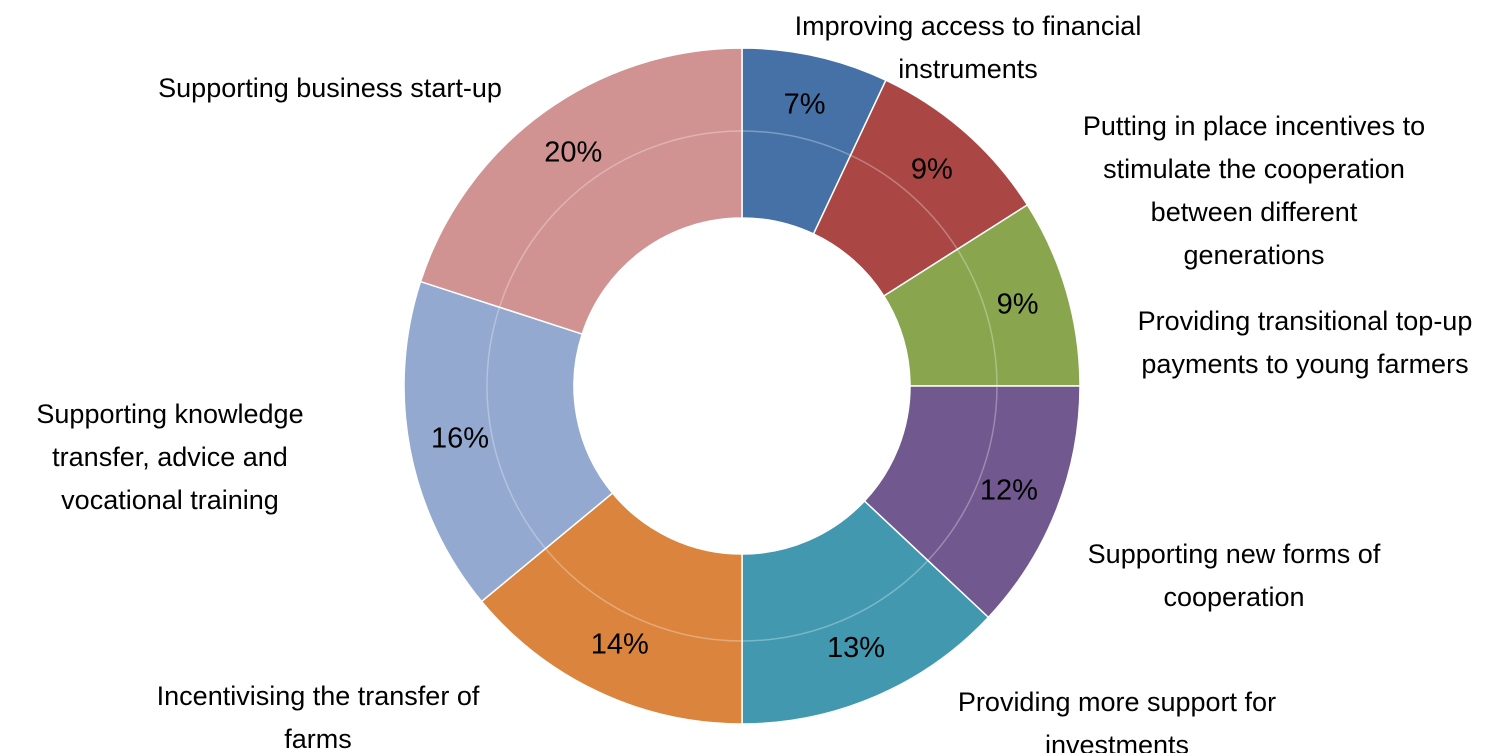  What do you see at coordinates (318, 717) in the screenshot?
I see `category-label: Incentivising the transfer of farms` at bounding box center [318, 717].